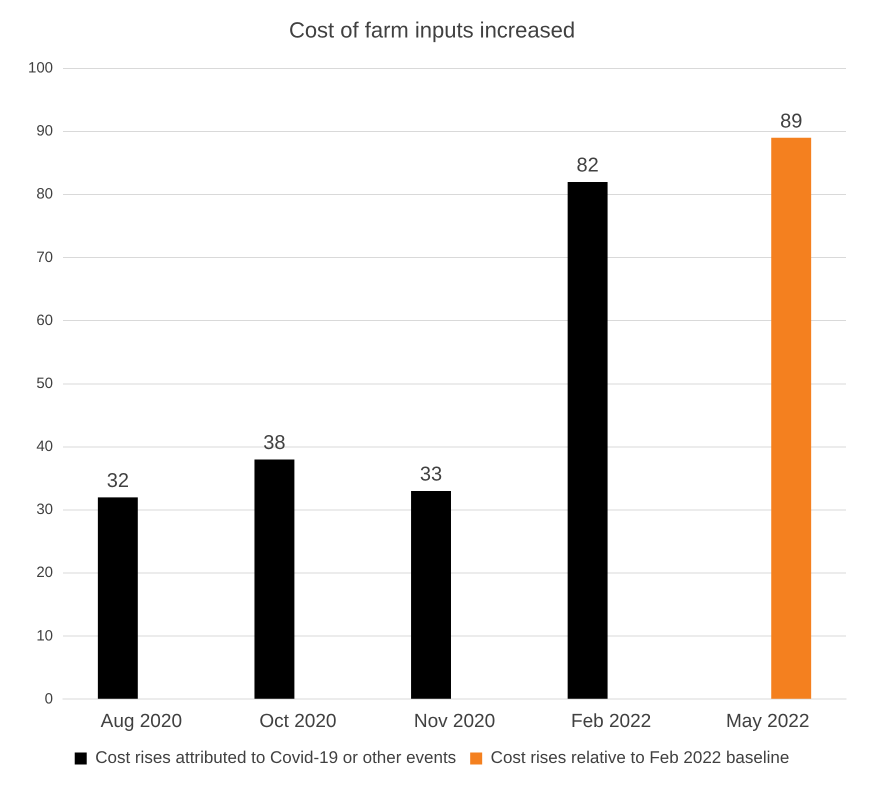 The image size is (874, 785). What do you see at coordinates (640, 758) in the screenshot?
I see `legend-label: Cost rises relative to Feb 2022 baseline` at bounding box center [640, 758].